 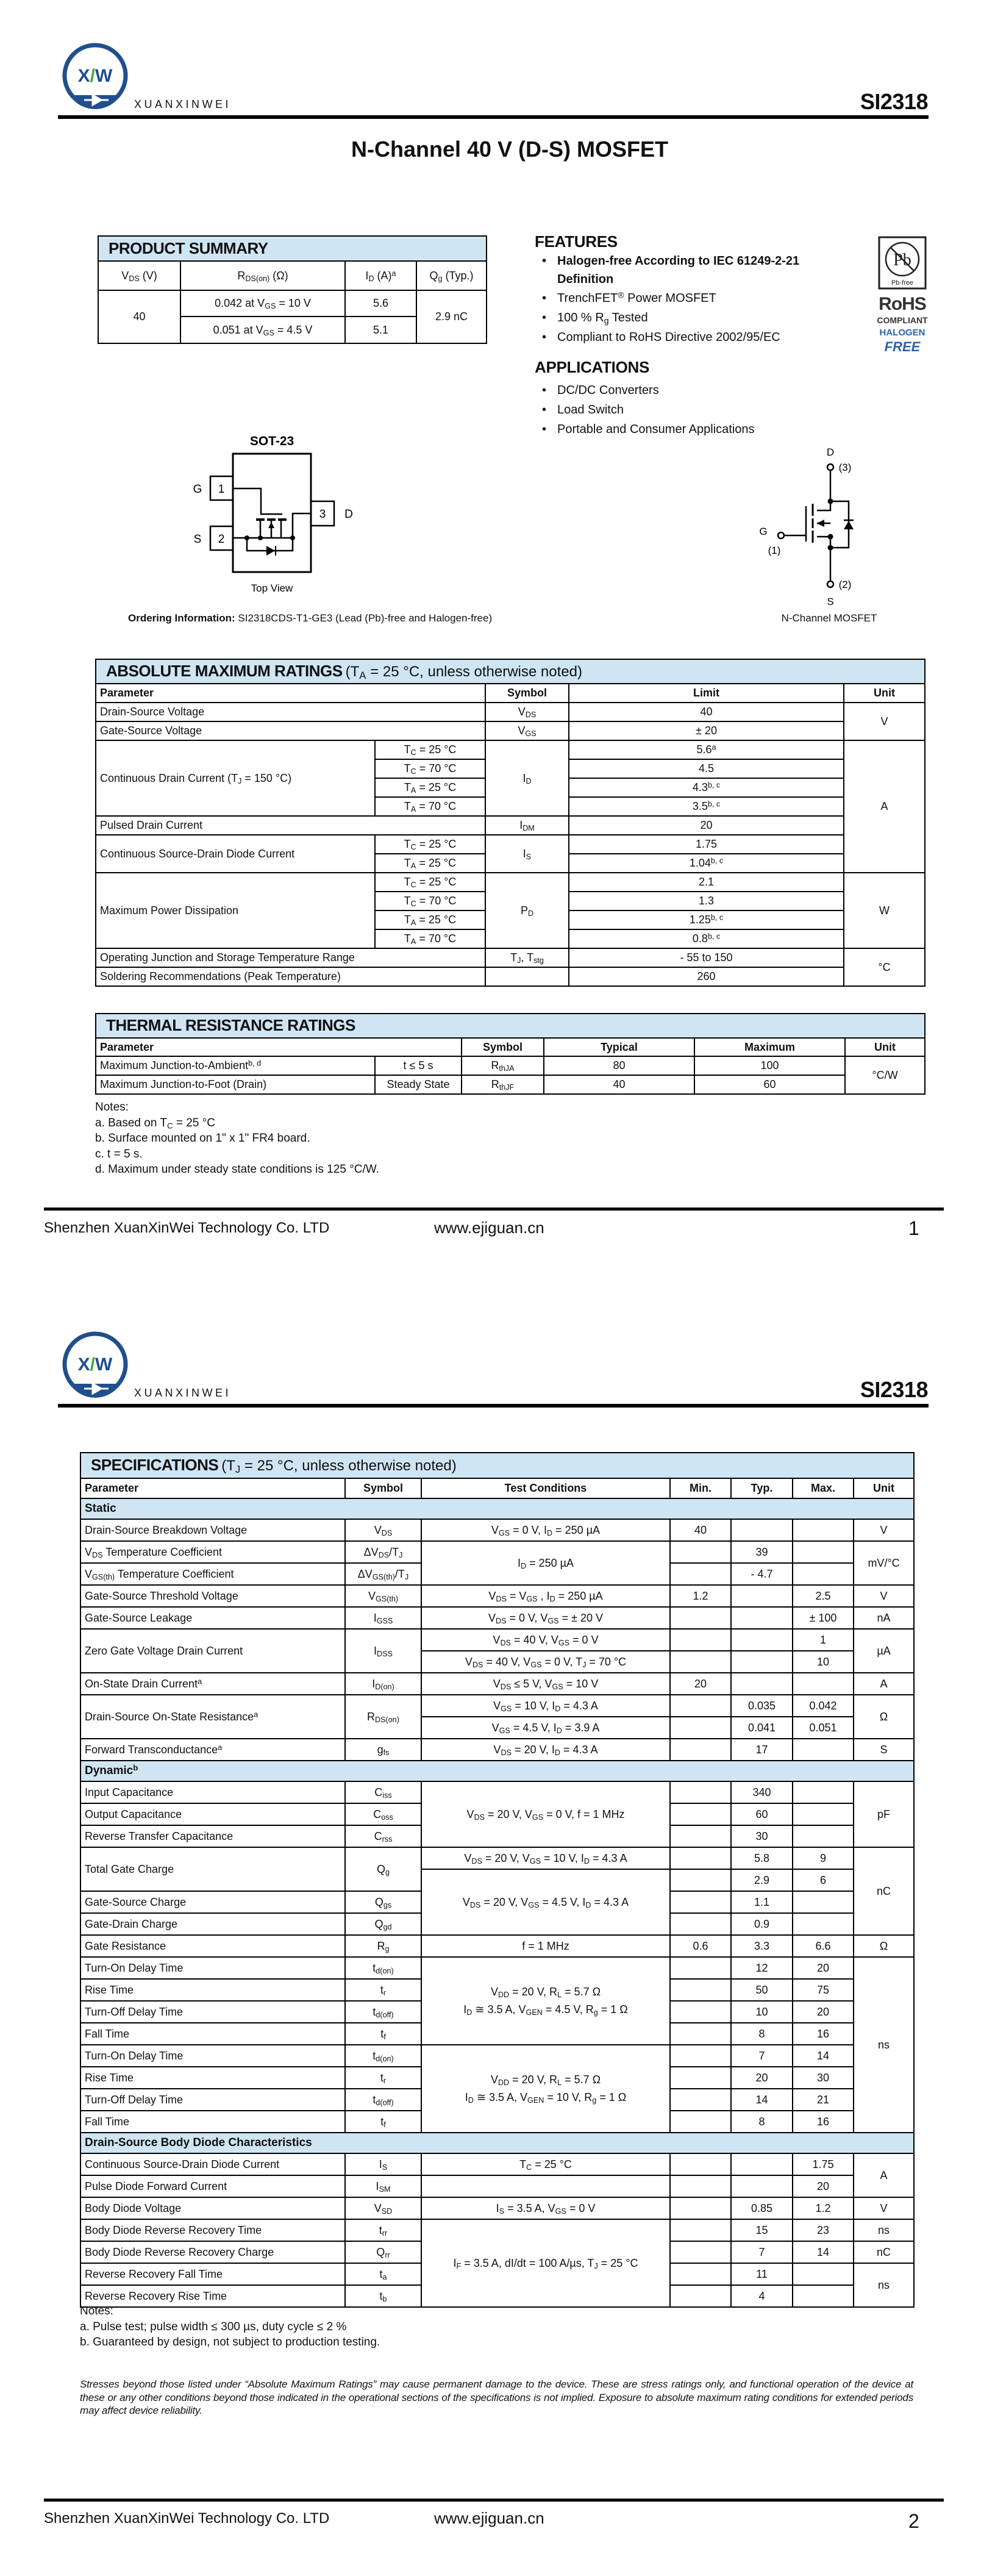 I want to click on symbol-cell: td(on), so click(x=383, y=2055).